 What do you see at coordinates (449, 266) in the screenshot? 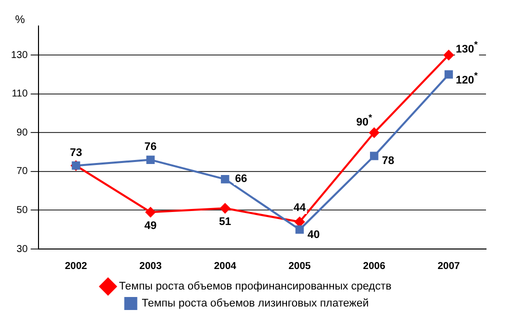
I see `x-tick-label: 2007` at bounding box center [449, 266].